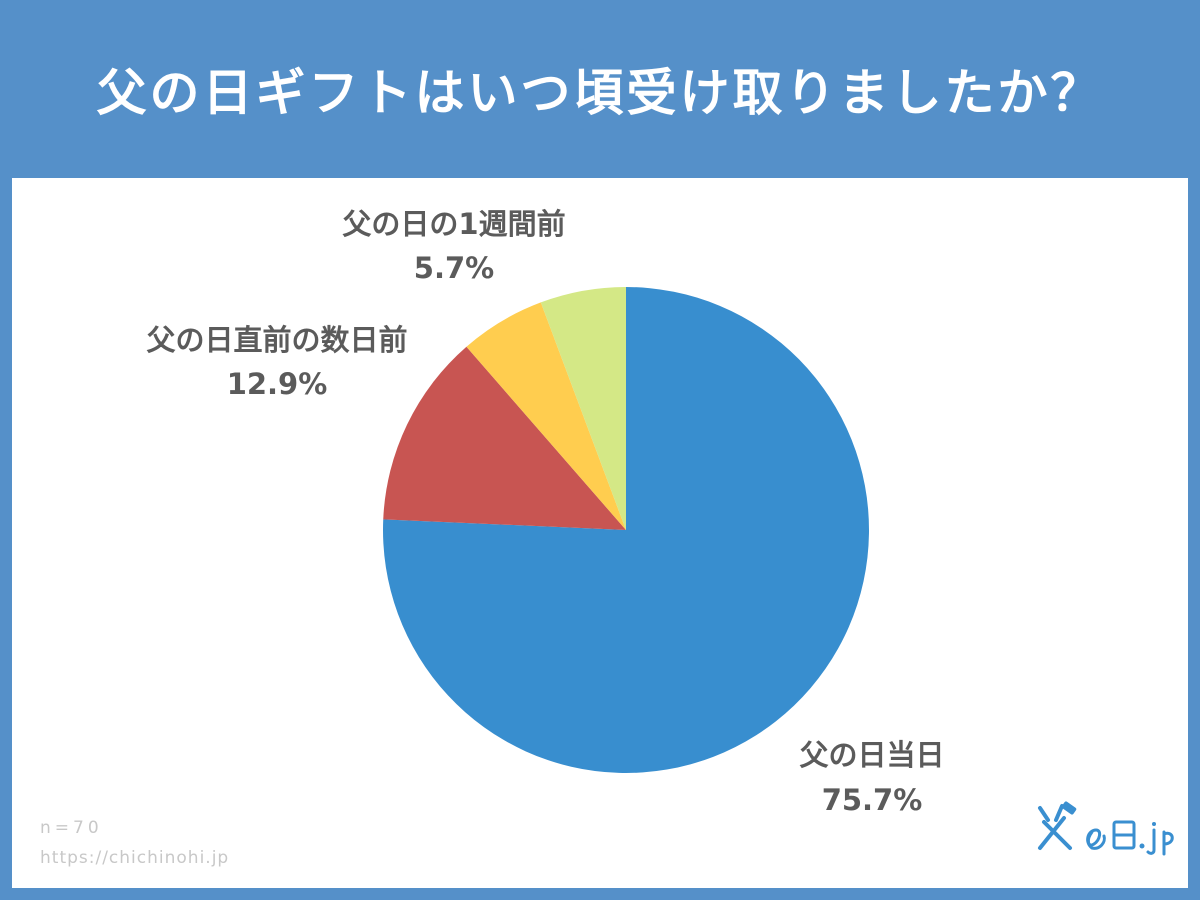 This screenshot has width=1200, height=900. I want to click on sample-size-label: n=70, so click(71, 828).